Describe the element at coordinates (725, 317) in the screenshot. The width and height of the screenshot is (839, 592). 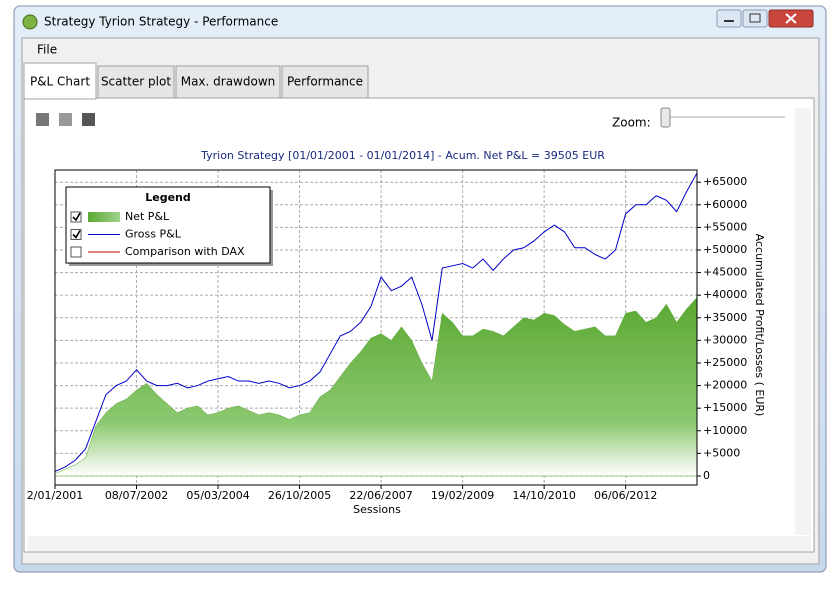
I see `y-tick-label: +35000` at that location.